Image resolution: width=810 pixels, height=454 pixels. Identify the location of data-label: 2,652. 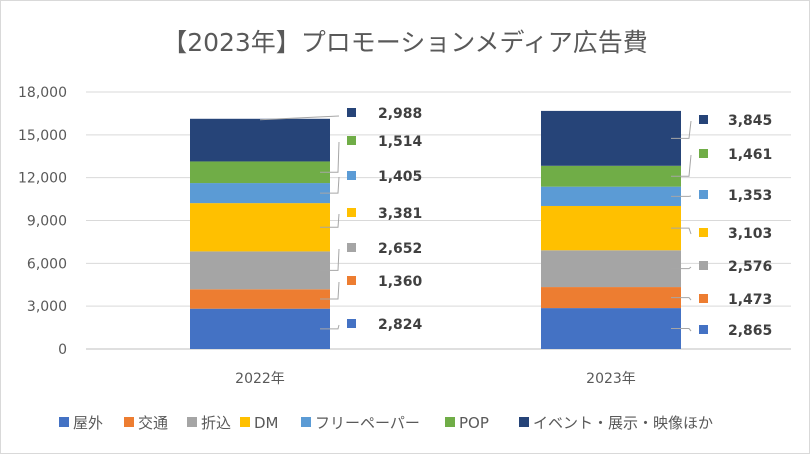
(400, 249).